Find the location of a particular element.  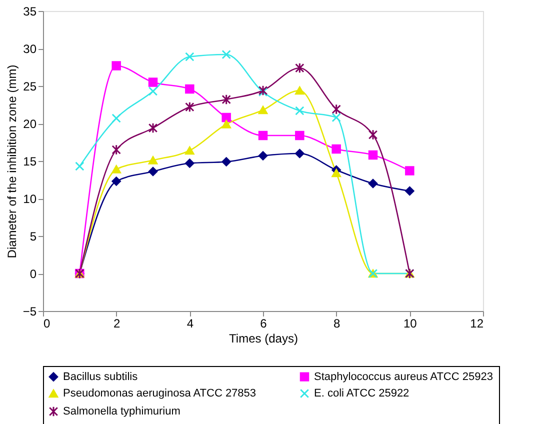

y-tick-label: 15 is located at coordinates (30, 161).